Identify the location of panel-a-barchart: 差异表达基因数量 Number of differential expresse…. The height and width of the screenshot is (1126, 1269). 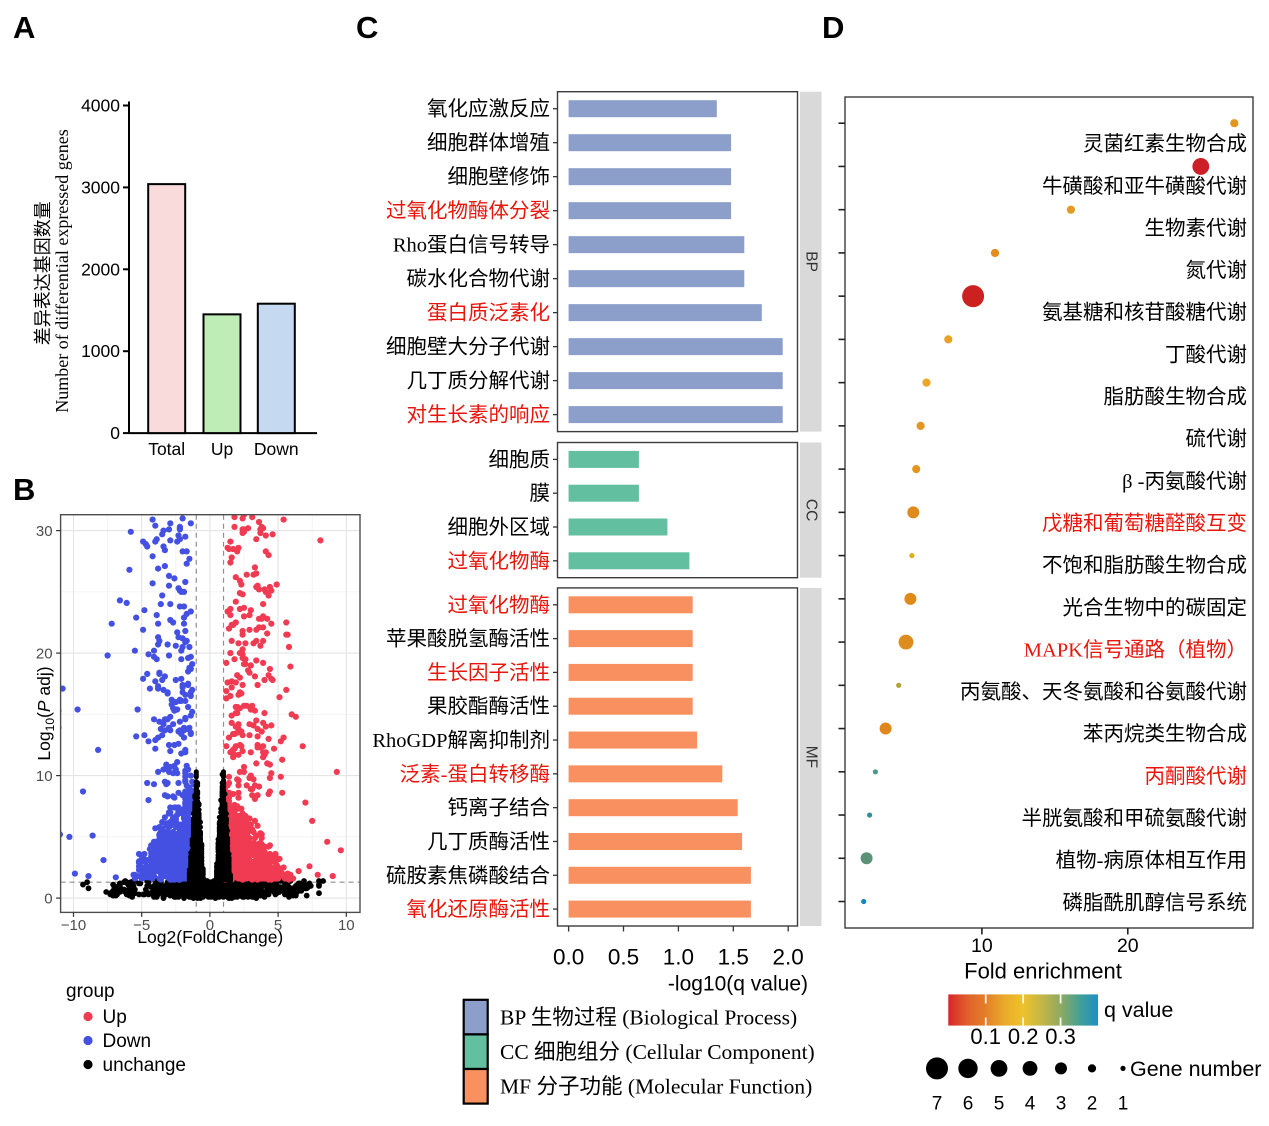
(175, 277).